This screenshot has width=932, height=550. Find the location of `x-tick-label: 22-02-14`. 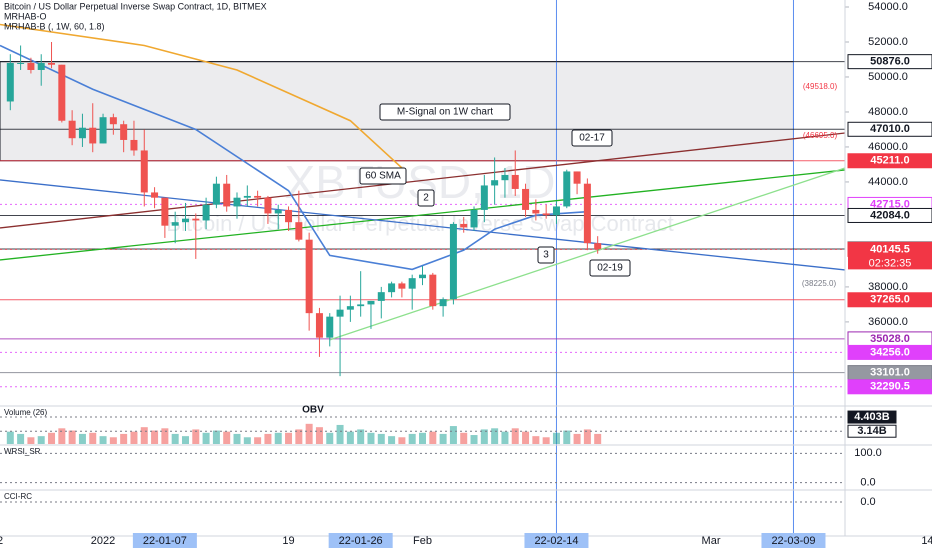

x-tick-label: 22-02-14 is located at coordinates (556, 541).